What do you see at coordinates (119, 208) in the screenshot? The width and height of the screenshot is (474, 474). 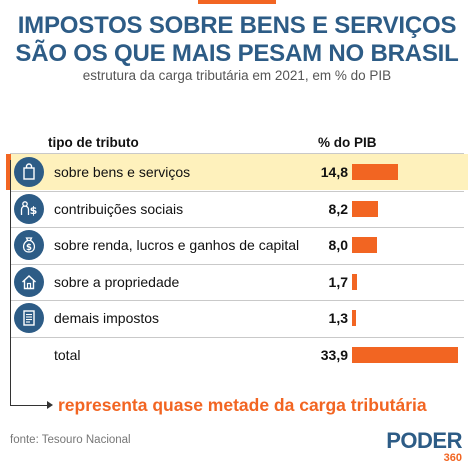 I see `category-label: contribuições sociais` at bounding box center [119, 208].